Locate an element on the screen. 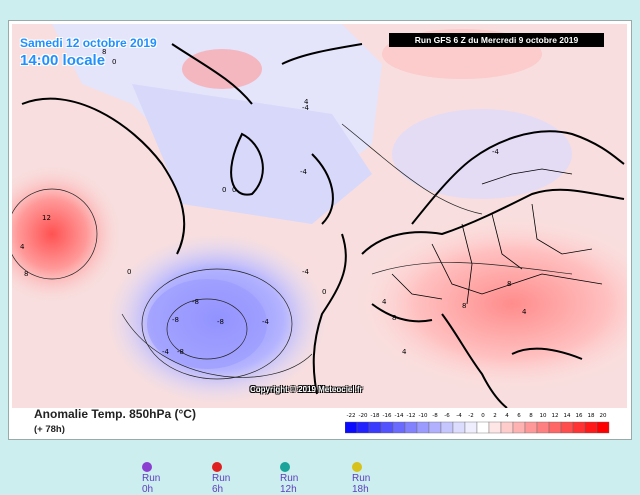 This screenshot has height=495, width=640. run-12h-option: Run 12h is located at coordinates (289, 478).